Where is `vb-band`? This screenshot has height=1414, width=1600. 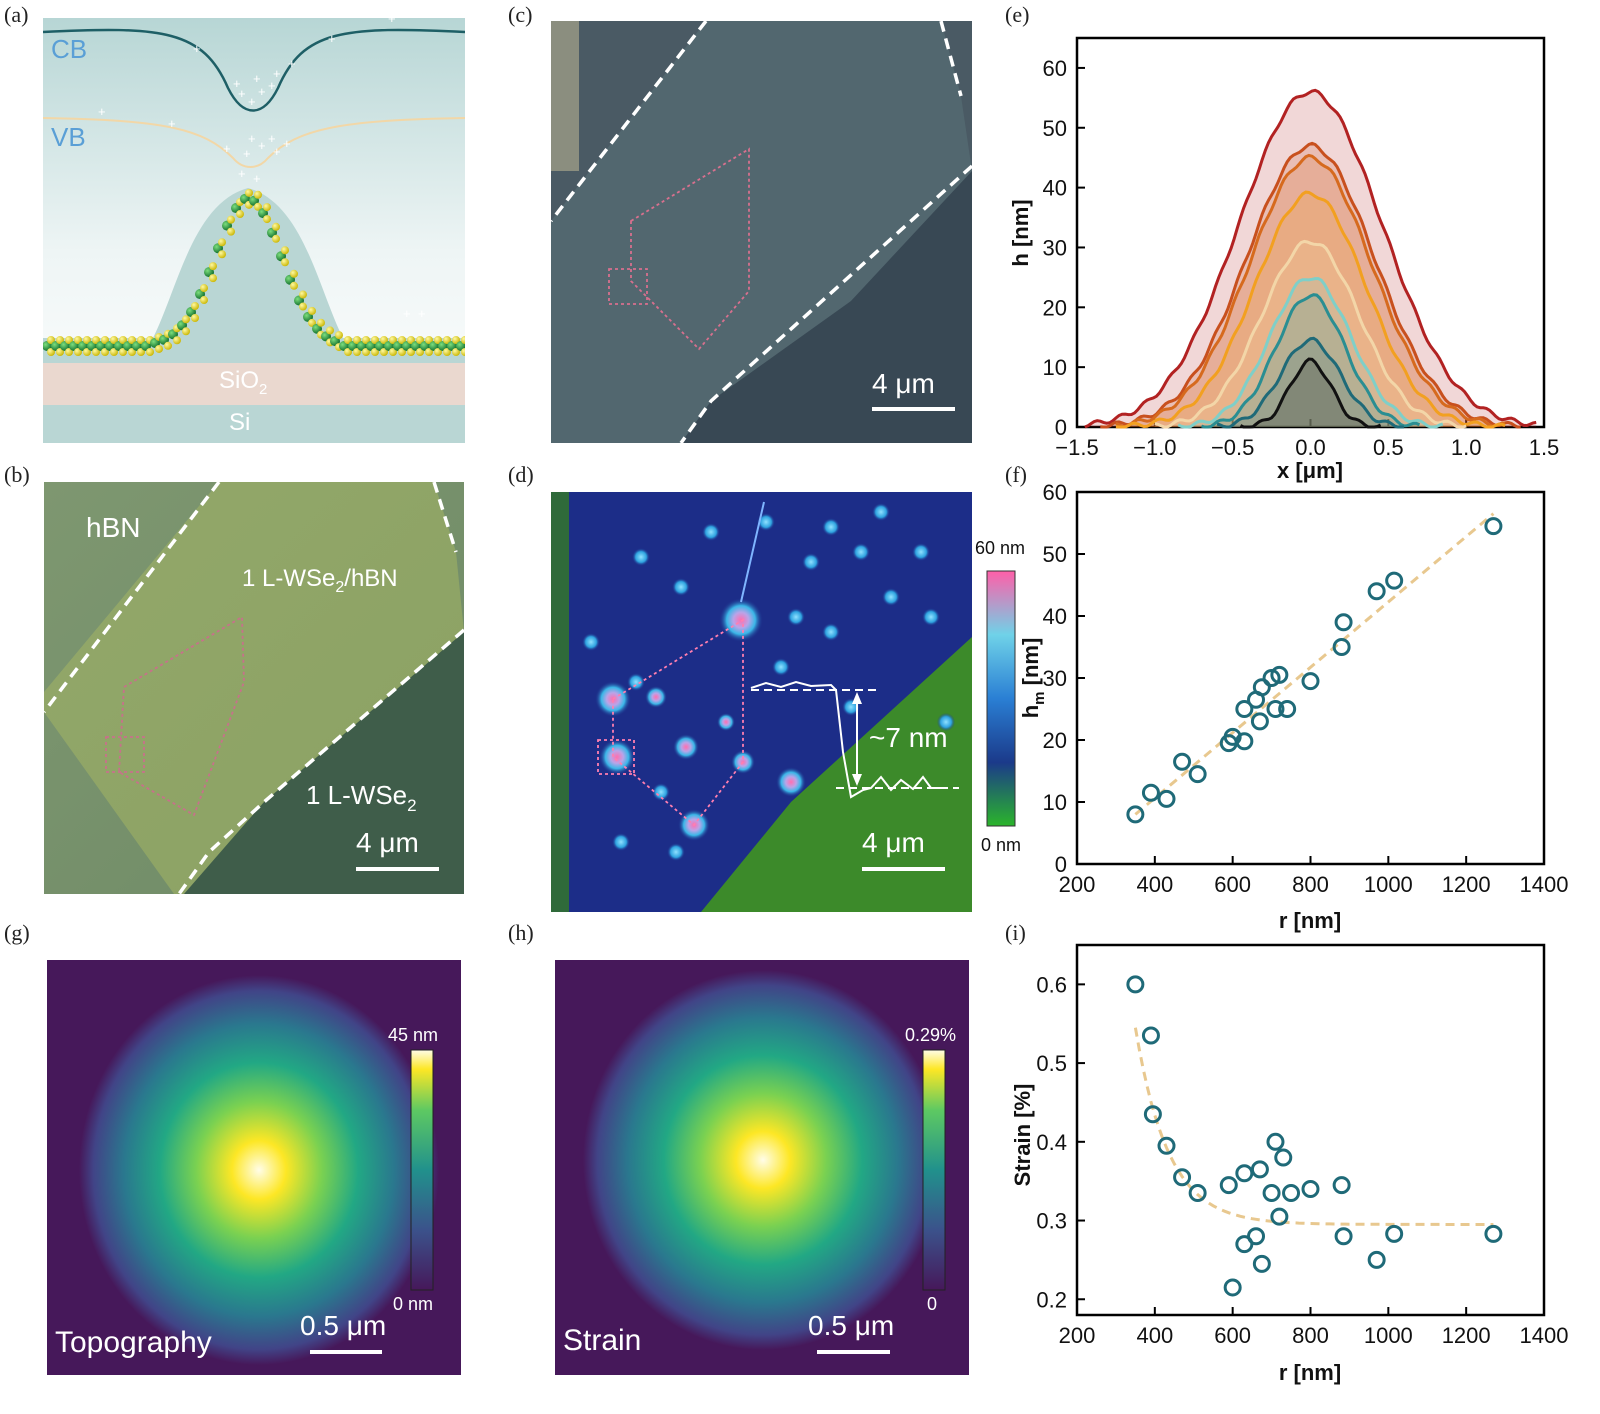 vb-band is located at coordinates (254, 142).